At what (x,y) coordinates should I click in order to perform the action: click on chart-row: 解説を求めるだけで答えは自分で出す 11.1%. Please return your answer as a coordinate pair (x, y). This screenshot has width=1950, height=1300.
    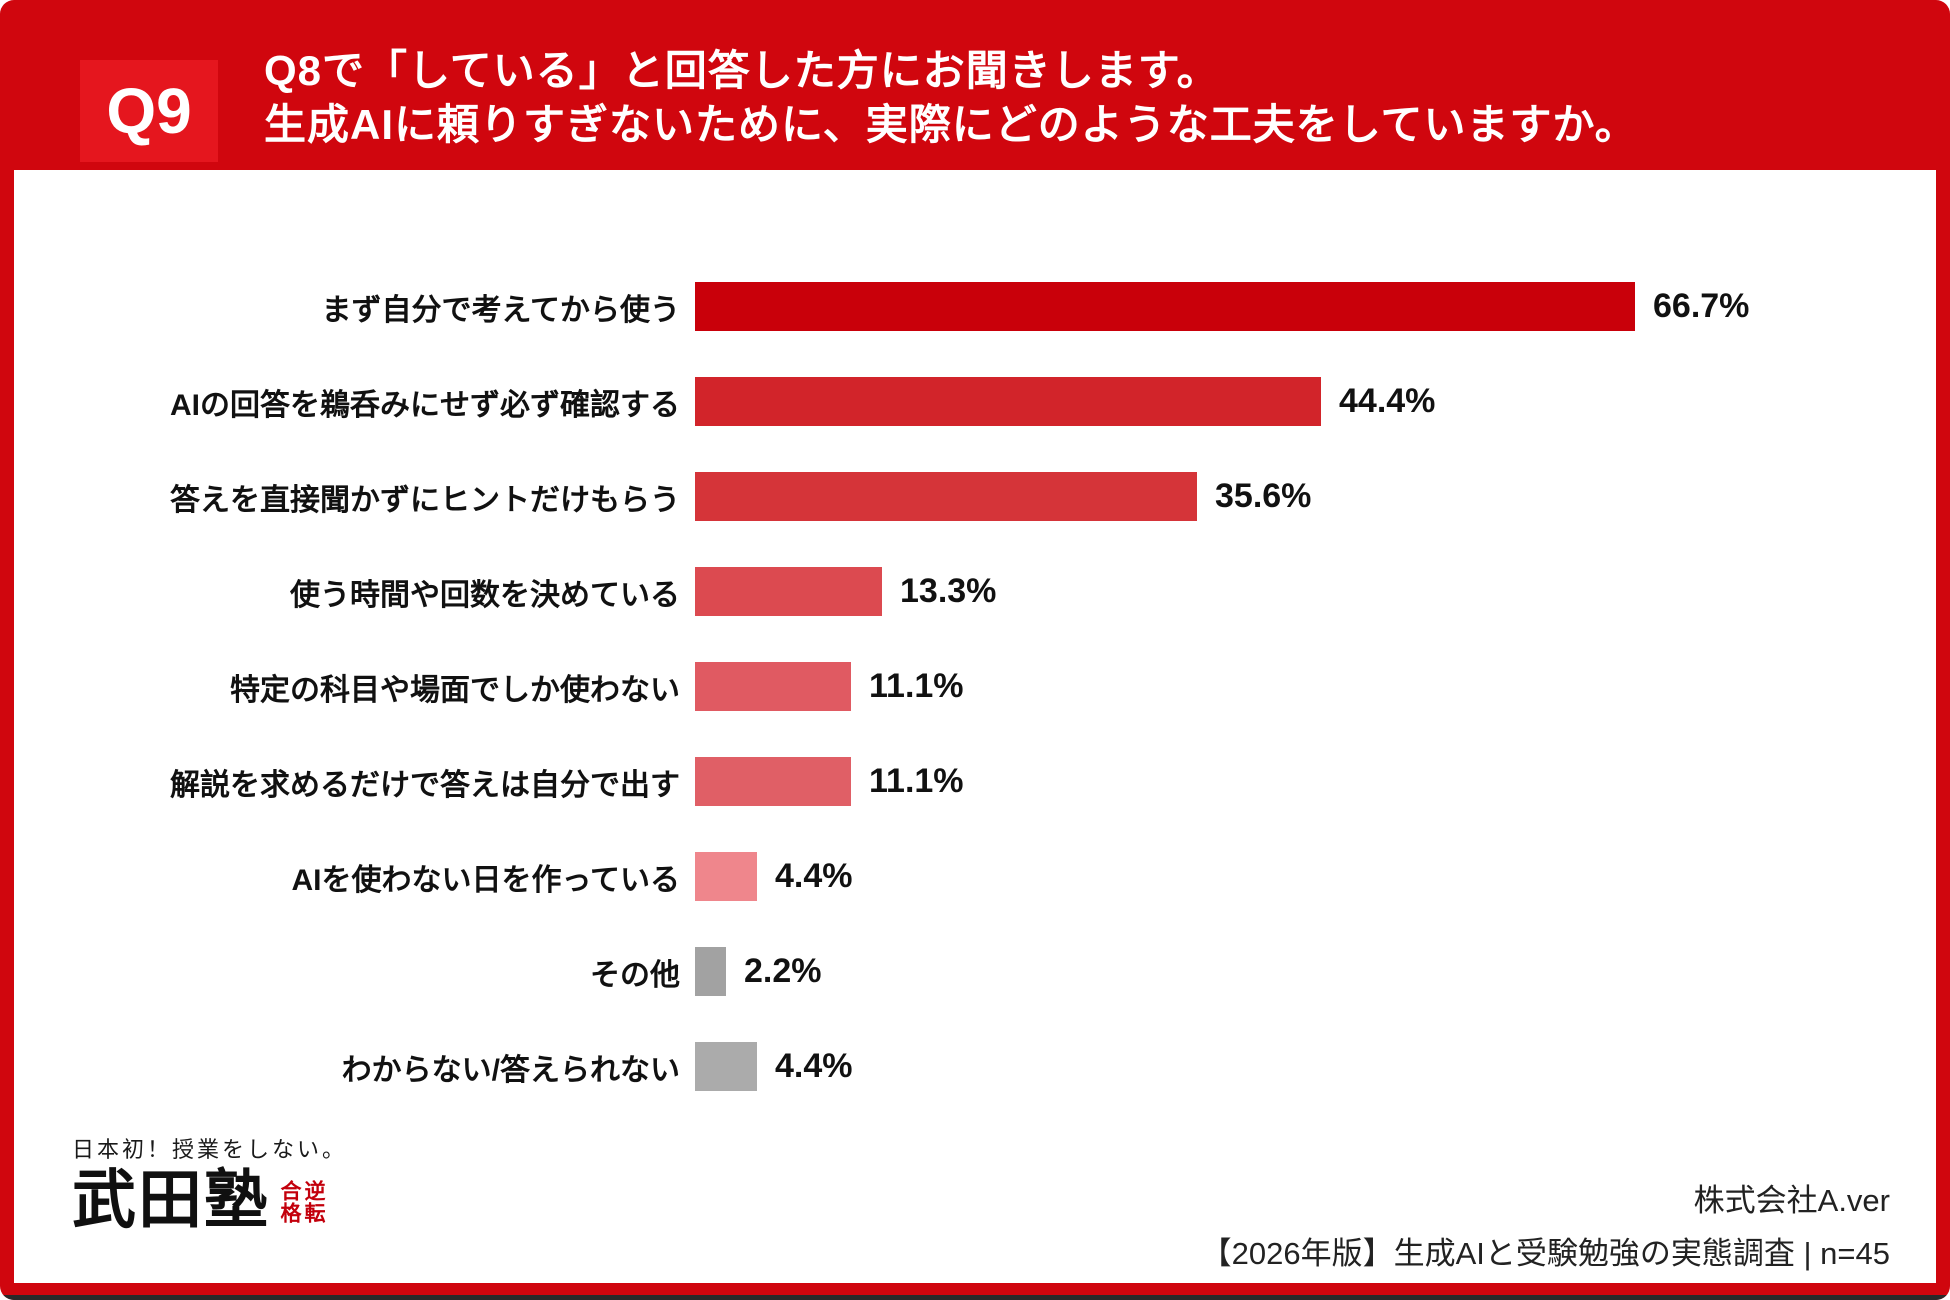
    Looking at the image, I should click on (975, 781).